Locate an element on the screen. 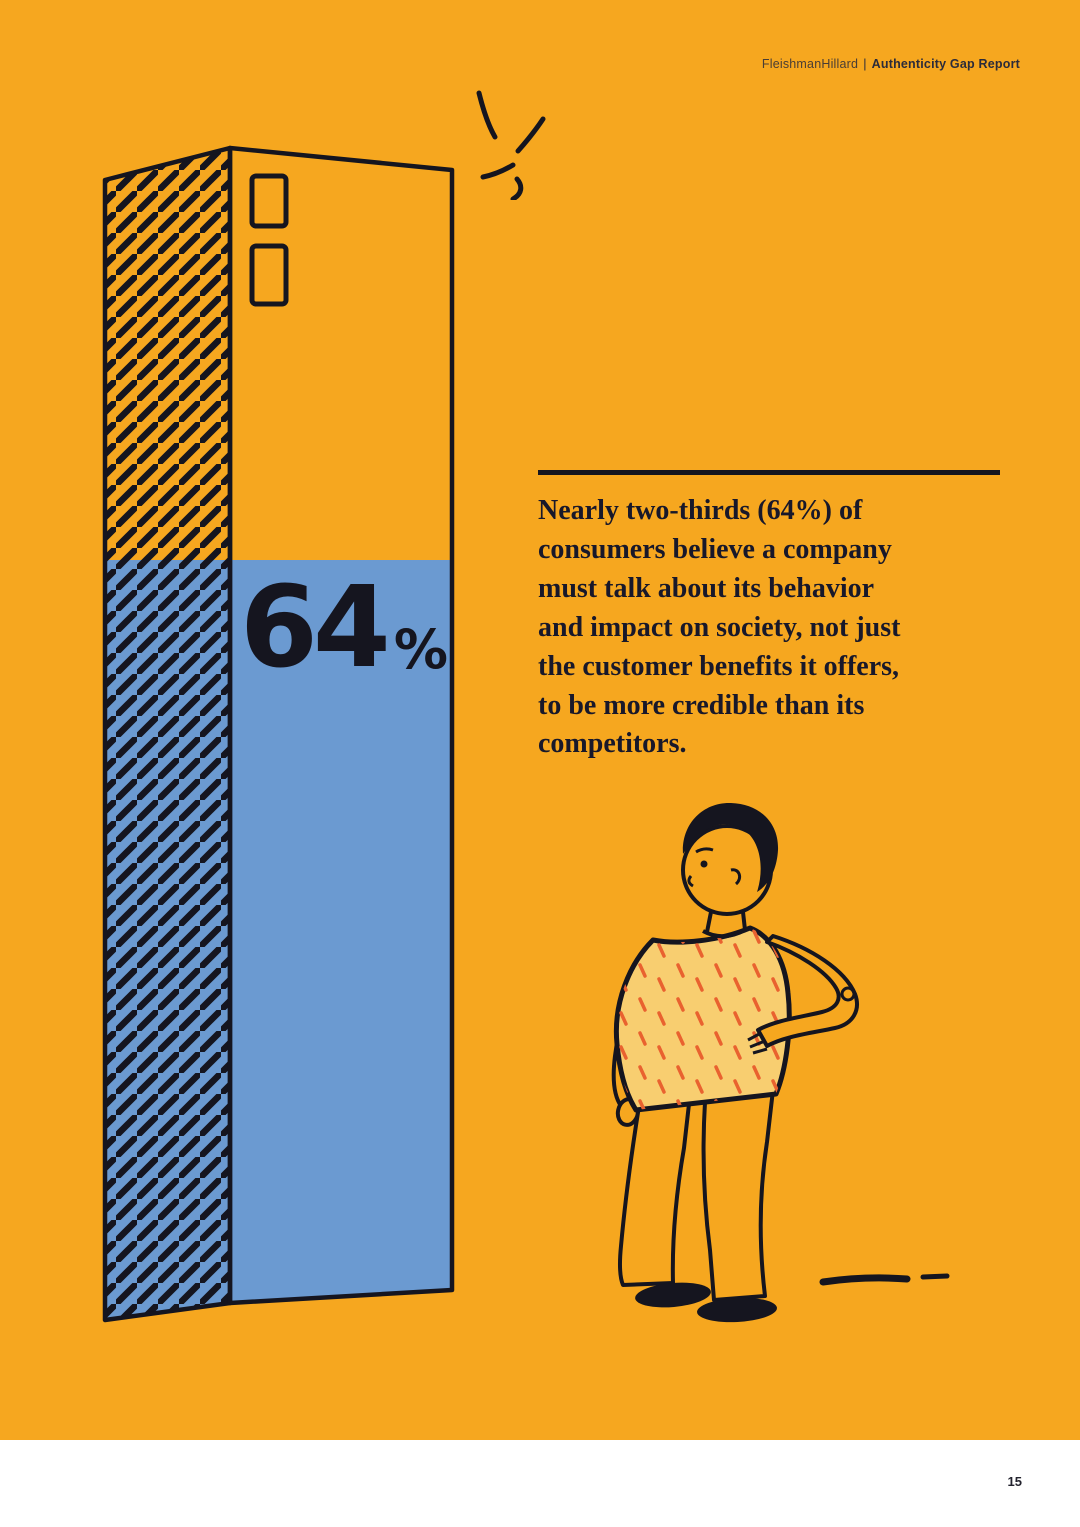 The image size is (1080, 1527). body-text-line: consumers believe a company is located at coordinates (715, 549).